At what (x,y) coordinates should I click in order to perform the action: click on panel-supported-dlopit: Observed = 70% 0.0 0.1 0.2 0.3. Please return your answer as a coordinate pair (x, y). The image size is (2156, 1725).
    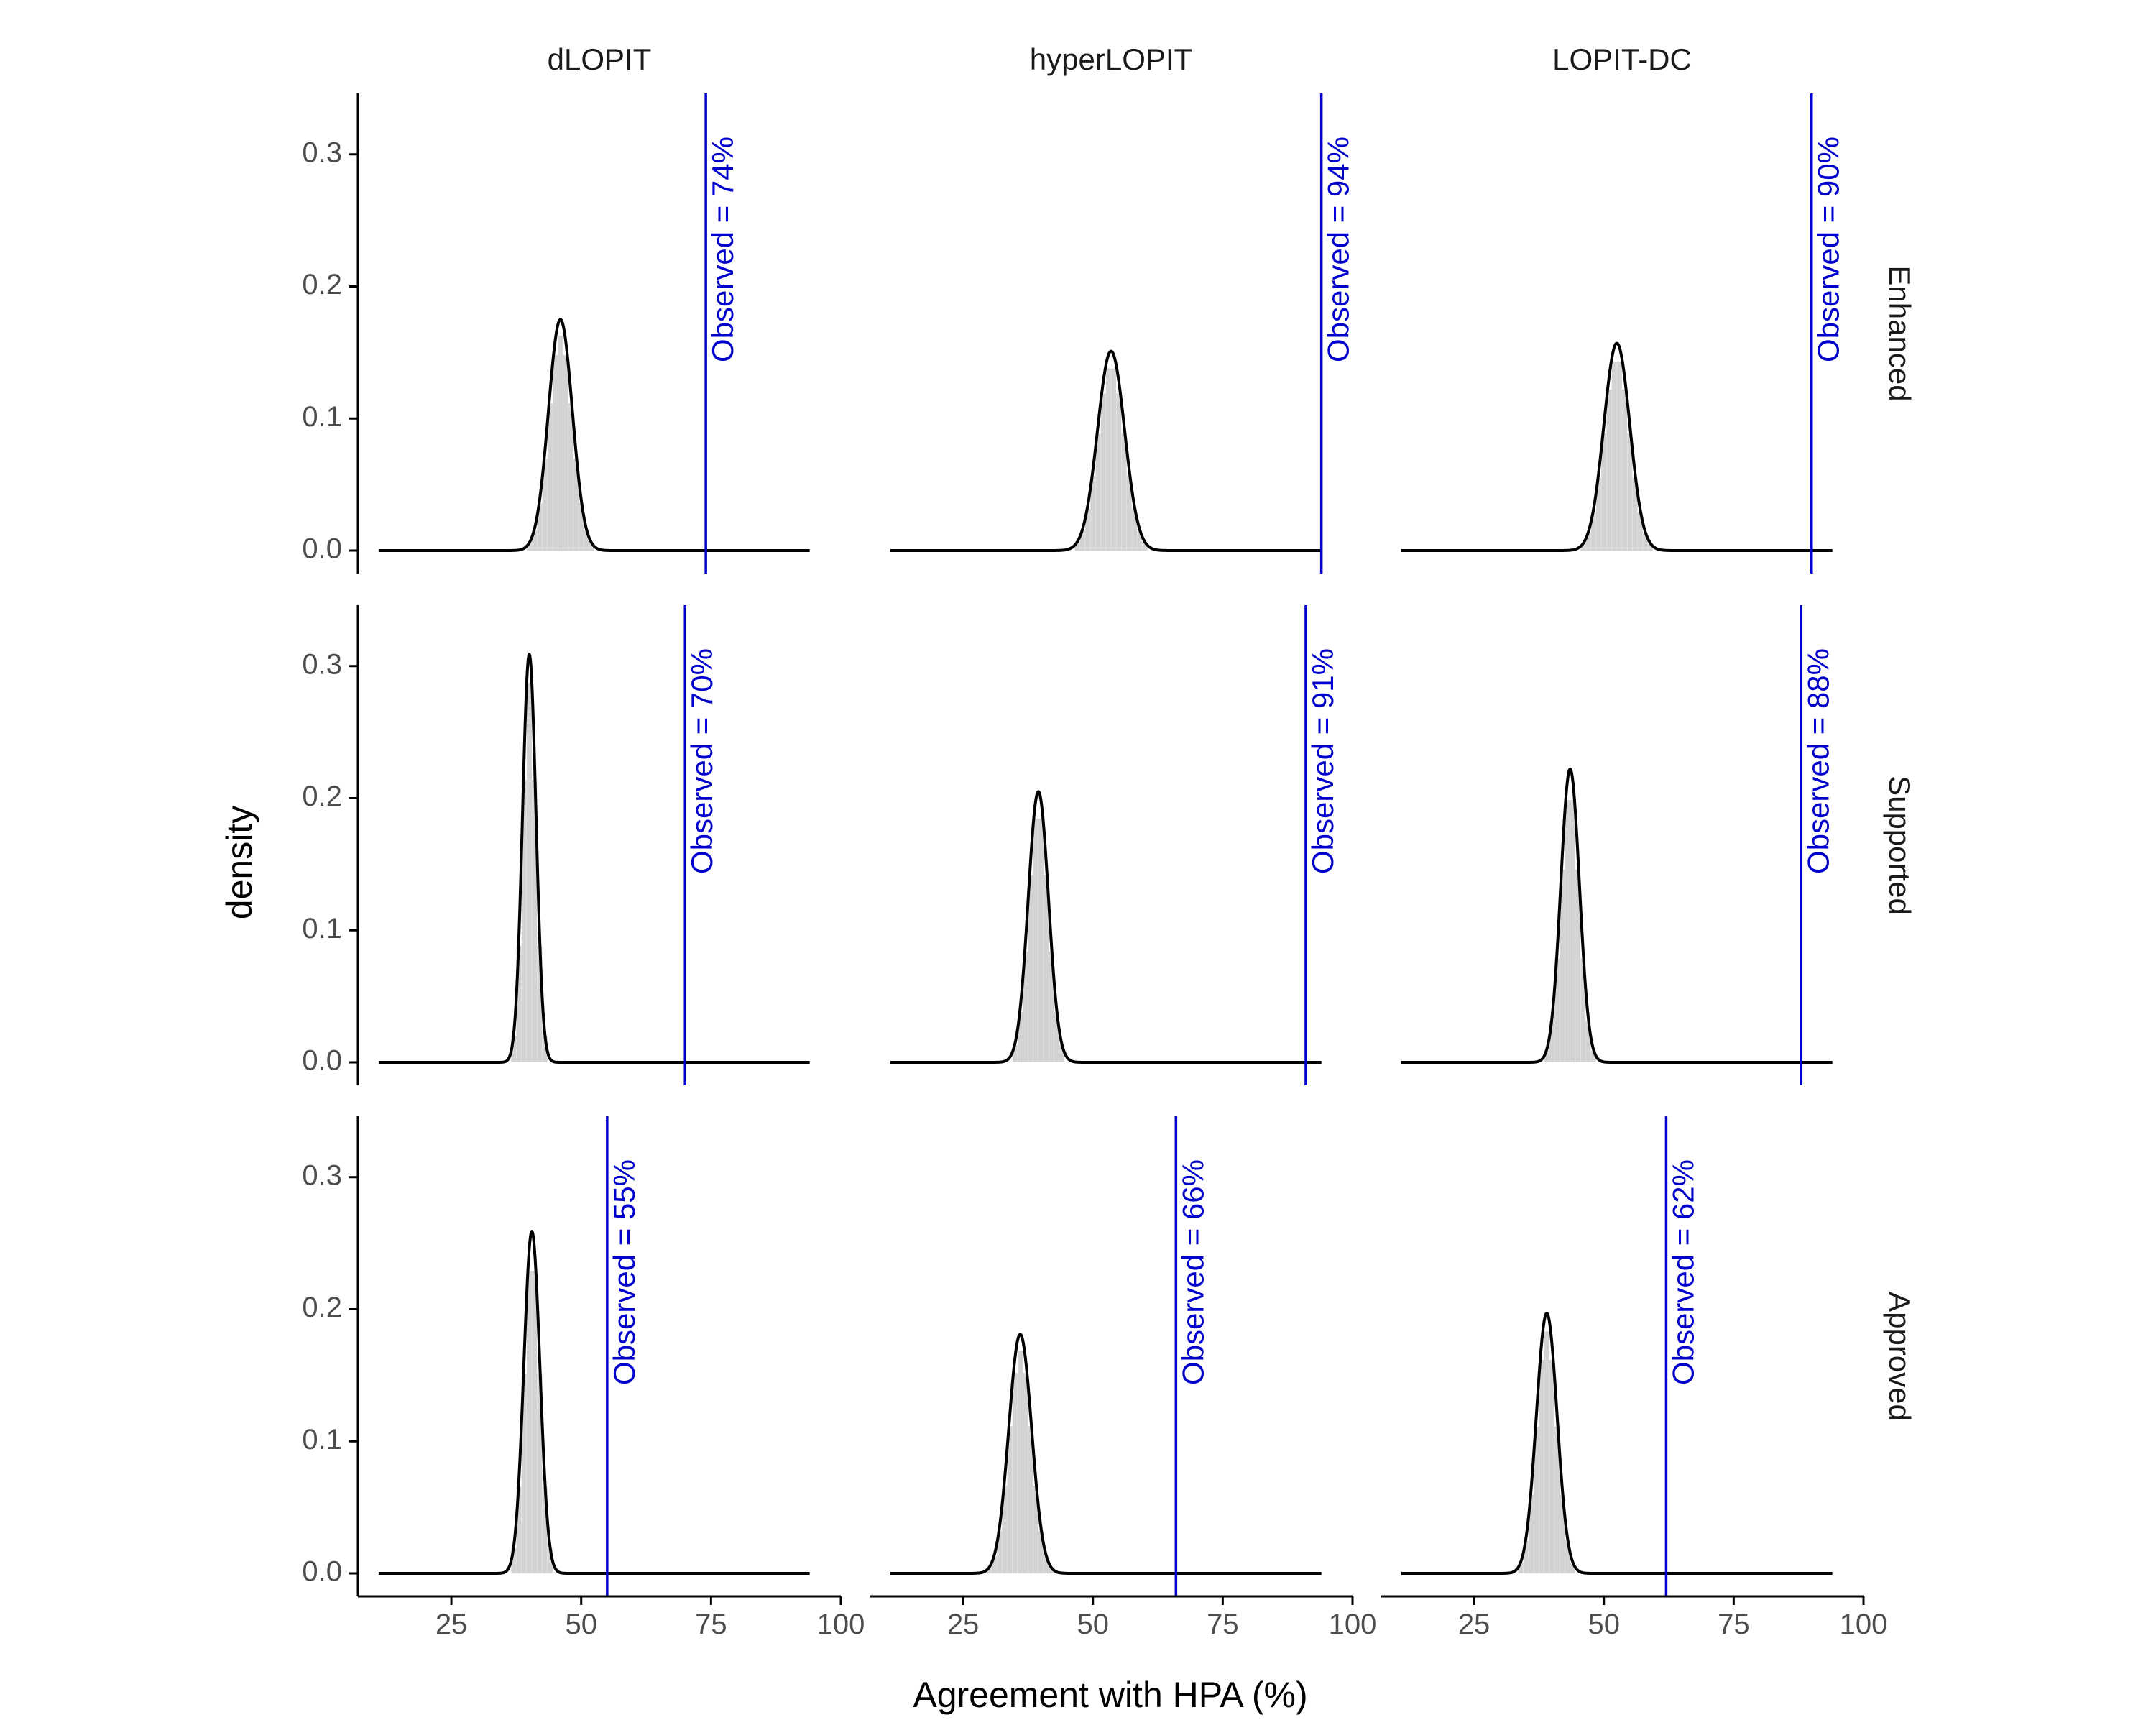
    Looking at the image, I should click on (556, 845).